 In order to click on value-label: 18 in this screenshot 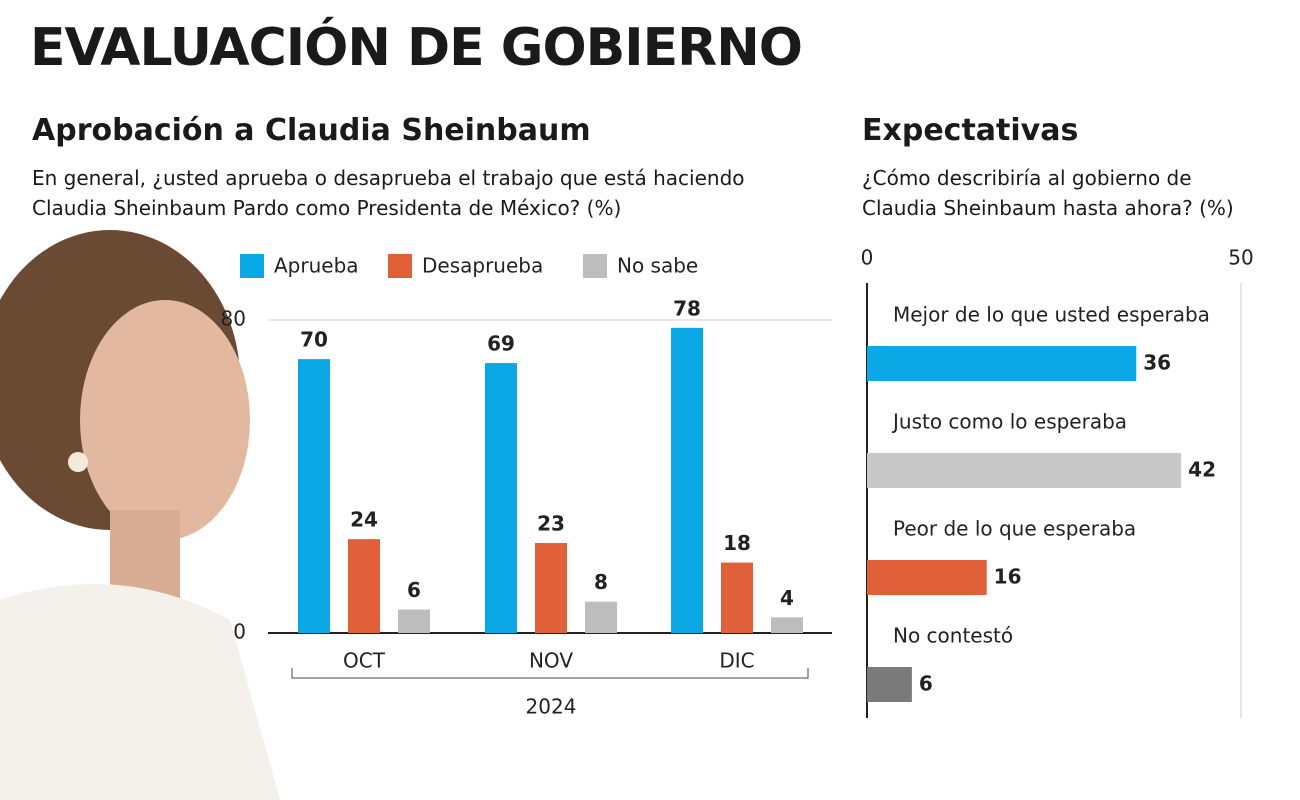, I will do `click(737, 543)`.